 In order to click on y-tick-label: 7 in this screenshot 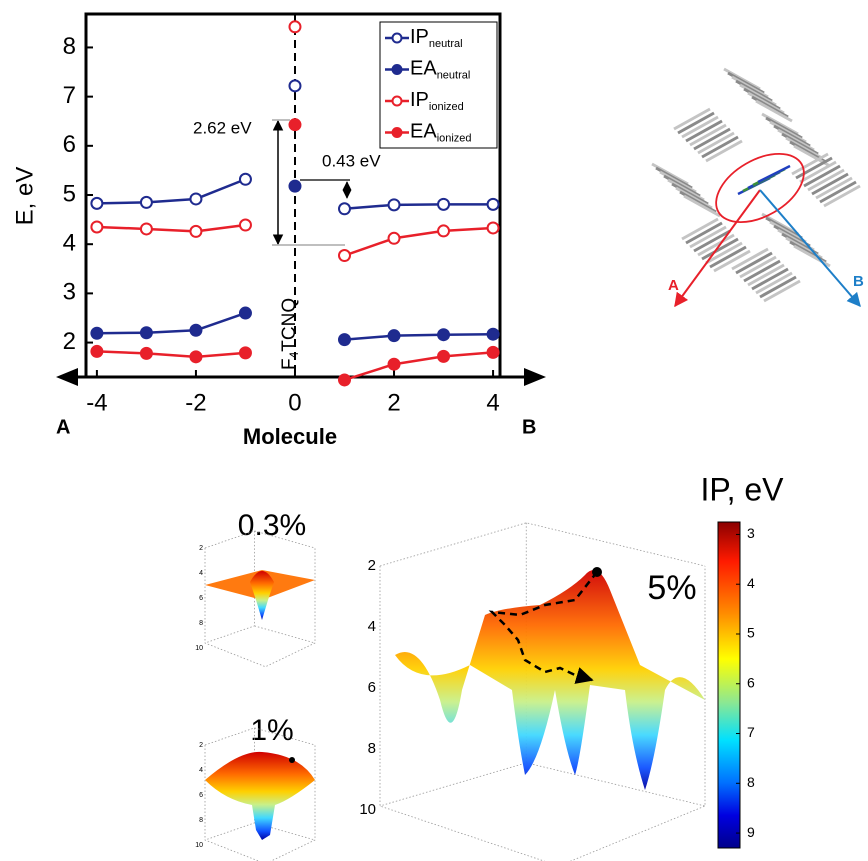, I will do `click(69, 95)`.